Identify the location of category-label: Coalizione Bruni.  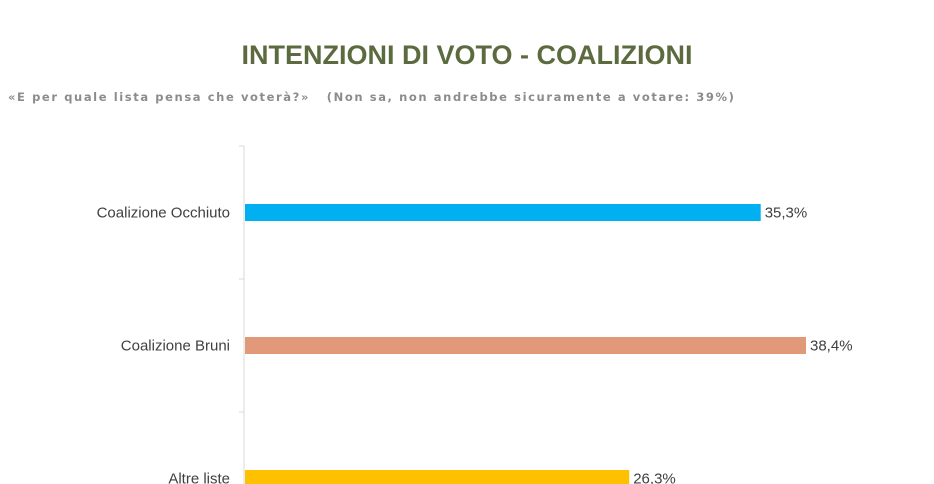
(175, 346).